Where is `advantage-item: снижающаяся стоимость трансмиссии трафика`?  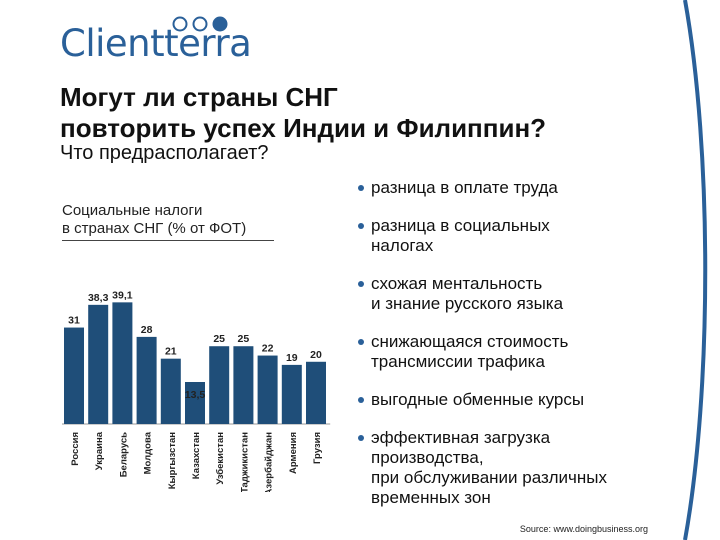
advantage-item: снижающаяся стоимость трансмиссии трафика is located at coordinates (523, 352).